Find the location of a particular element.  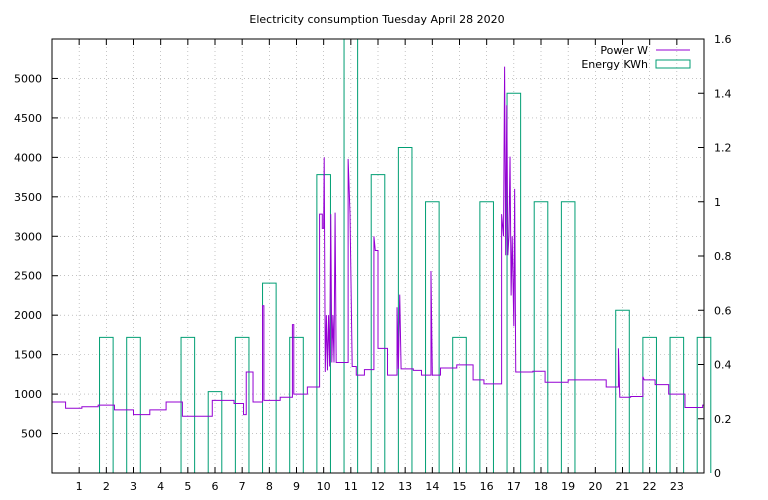

x-tick-label: 9 is located at coordinates (296, 486).